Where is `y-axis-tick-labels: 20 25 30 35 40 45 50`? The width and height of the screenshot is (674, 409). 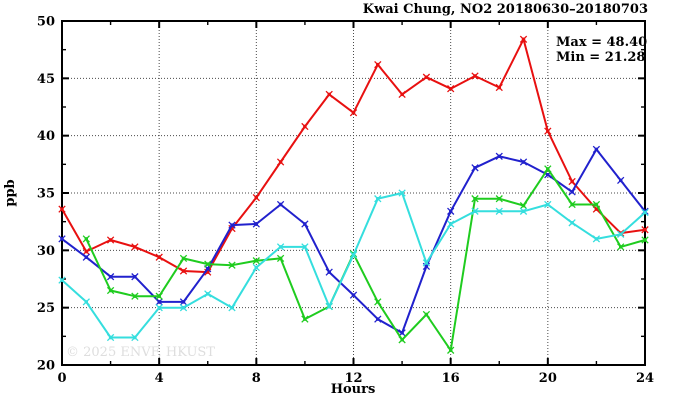
y-axis-tick-labels: 20 25 30 35 40 45 50 is located at coordinates (46, 194).